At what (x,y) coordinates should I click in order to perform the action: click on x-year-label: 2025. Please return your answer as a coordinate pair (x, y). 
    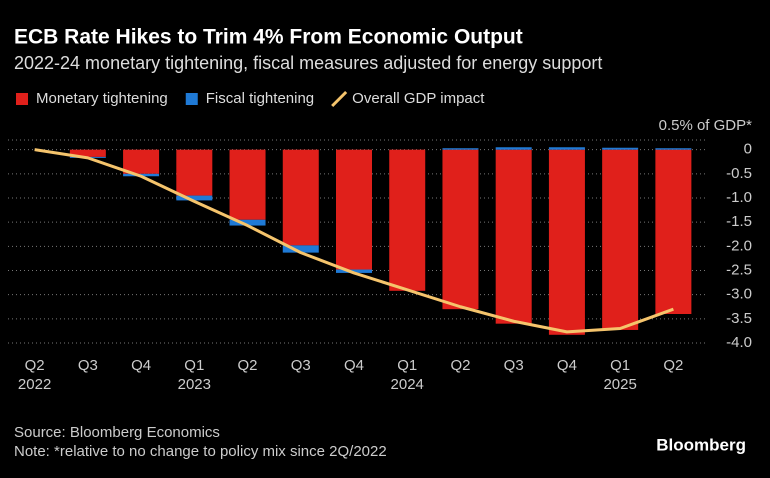
    Looking at the image, I should click on (619, 384).